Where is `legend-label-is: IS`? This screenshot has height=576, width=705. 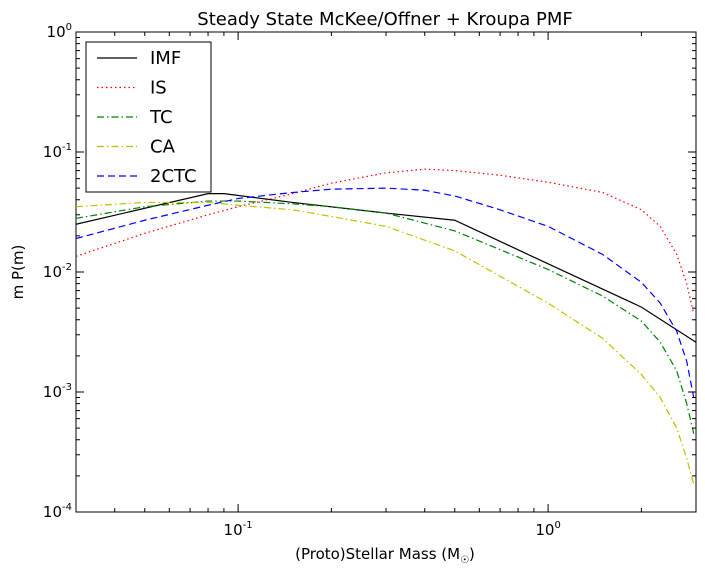 legend-label-is: IS is located at coordinates (158, 88).